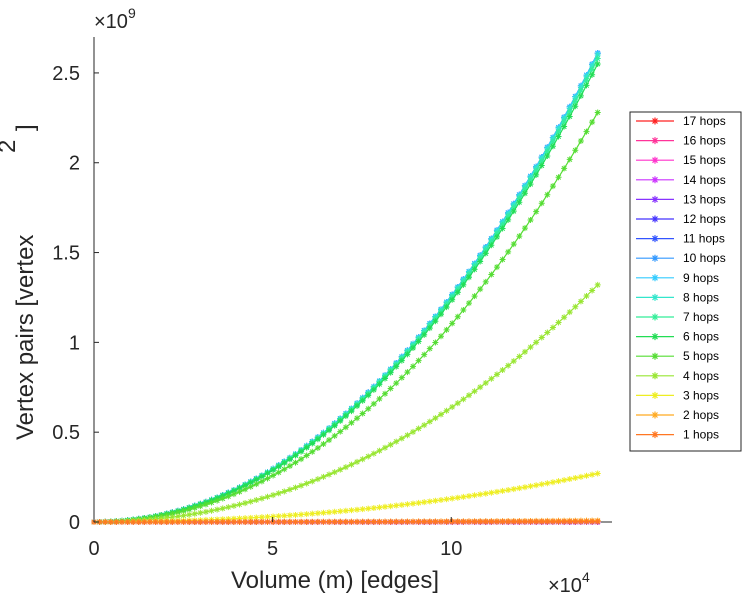 The image size is (749, 600). Describe the element at coordinates (132, 13) in the screenshot. I see `y-multiplier-exponent: 9` at that location.